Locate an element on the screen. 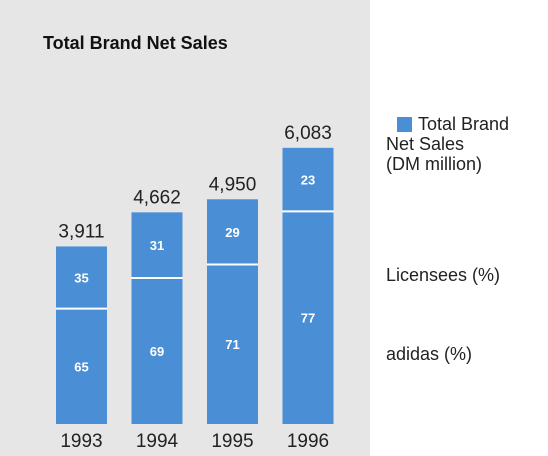 This screenshot has width=548, height=456. bar-licensees-1993 is located at coordinates (81, 277).